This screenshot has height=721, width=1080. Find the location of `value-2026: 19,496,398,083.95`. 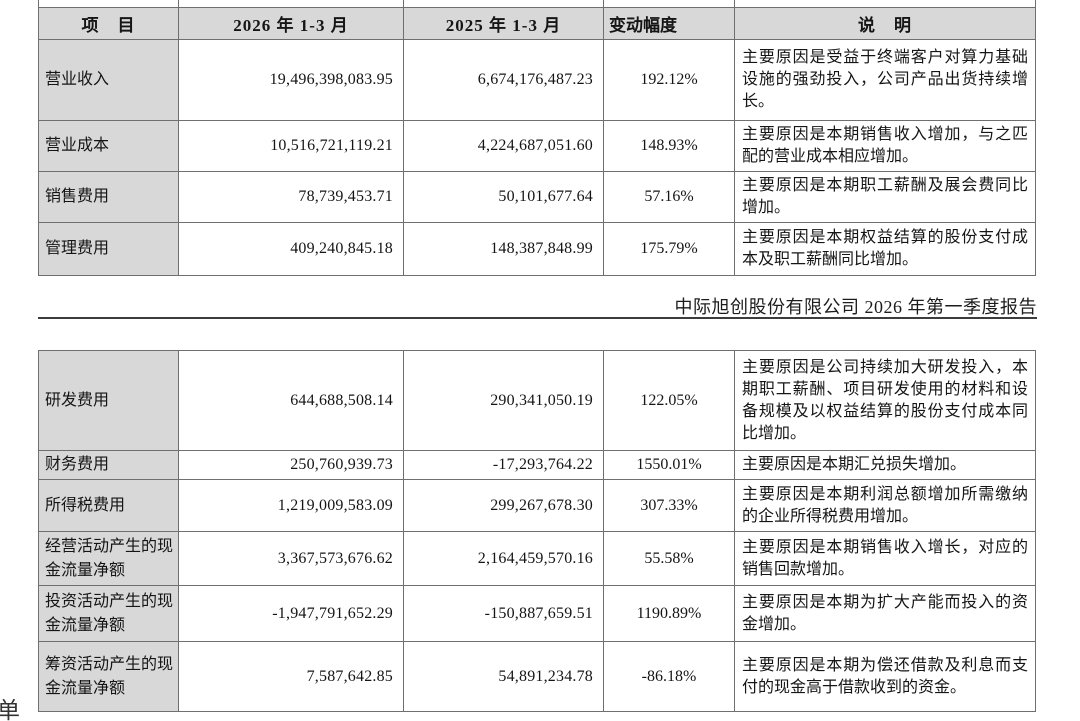

value-2026: 19,496,398,083.95 is located at coordinates (291, 79).